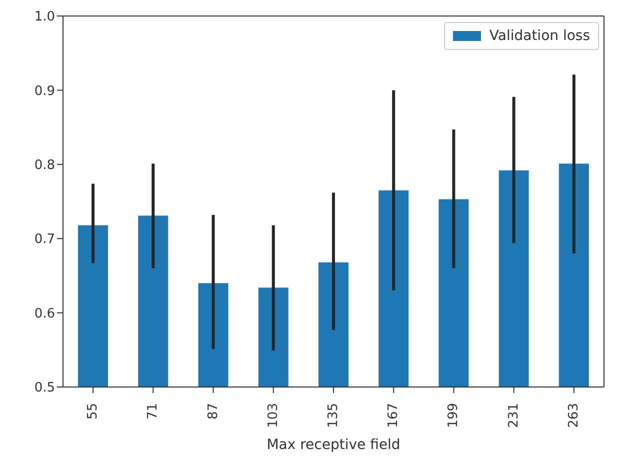 This screenshot has height=457, width=619. Describe the element at coordinates (454, 415) in the screenshot. I see `x-tick-label: 199` at that location.